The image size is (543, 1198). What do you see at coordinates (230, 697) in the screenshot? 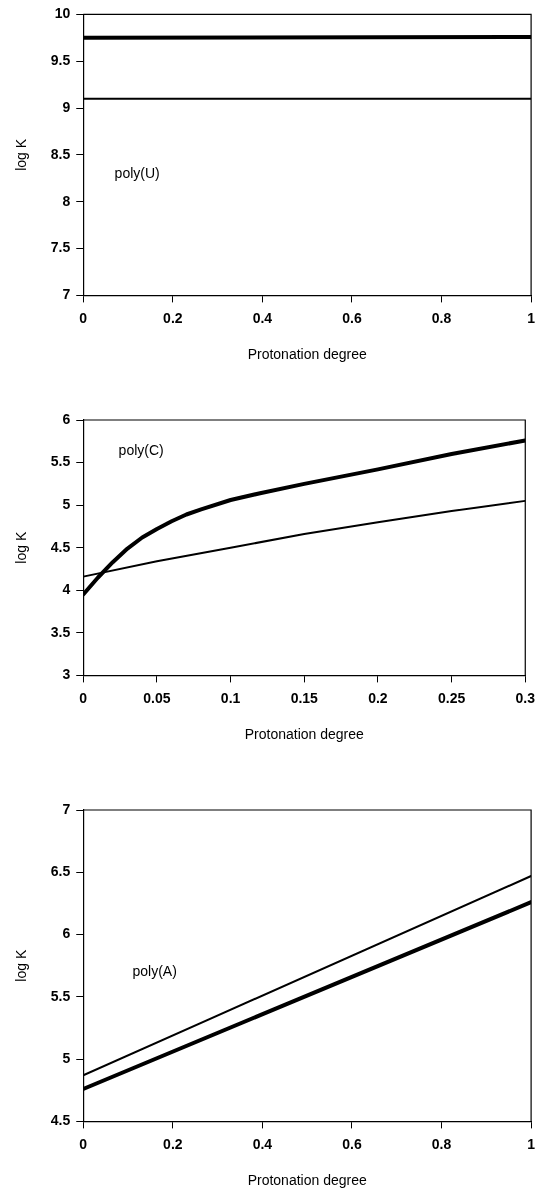
I see `x-tick-label: 0.1` at bounding box center [230, 697].